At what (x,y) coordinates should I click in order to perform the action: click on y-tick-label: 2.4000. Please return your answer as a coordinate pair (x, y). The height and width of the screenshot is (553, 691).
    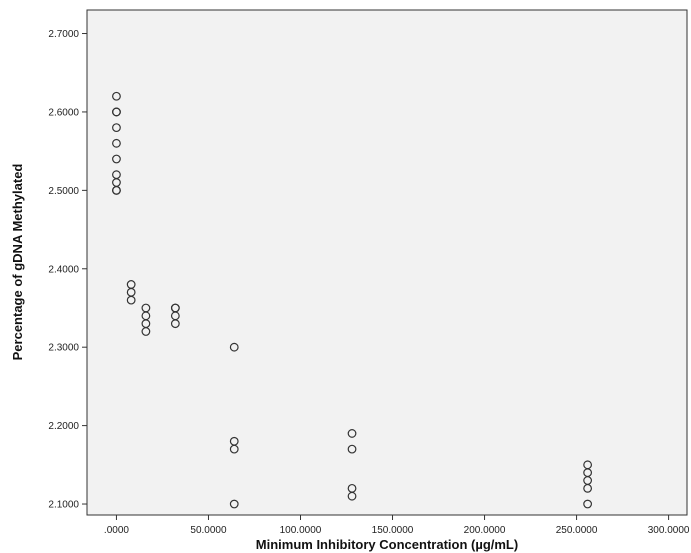
    Looking at the image, I should click on (63, 269).